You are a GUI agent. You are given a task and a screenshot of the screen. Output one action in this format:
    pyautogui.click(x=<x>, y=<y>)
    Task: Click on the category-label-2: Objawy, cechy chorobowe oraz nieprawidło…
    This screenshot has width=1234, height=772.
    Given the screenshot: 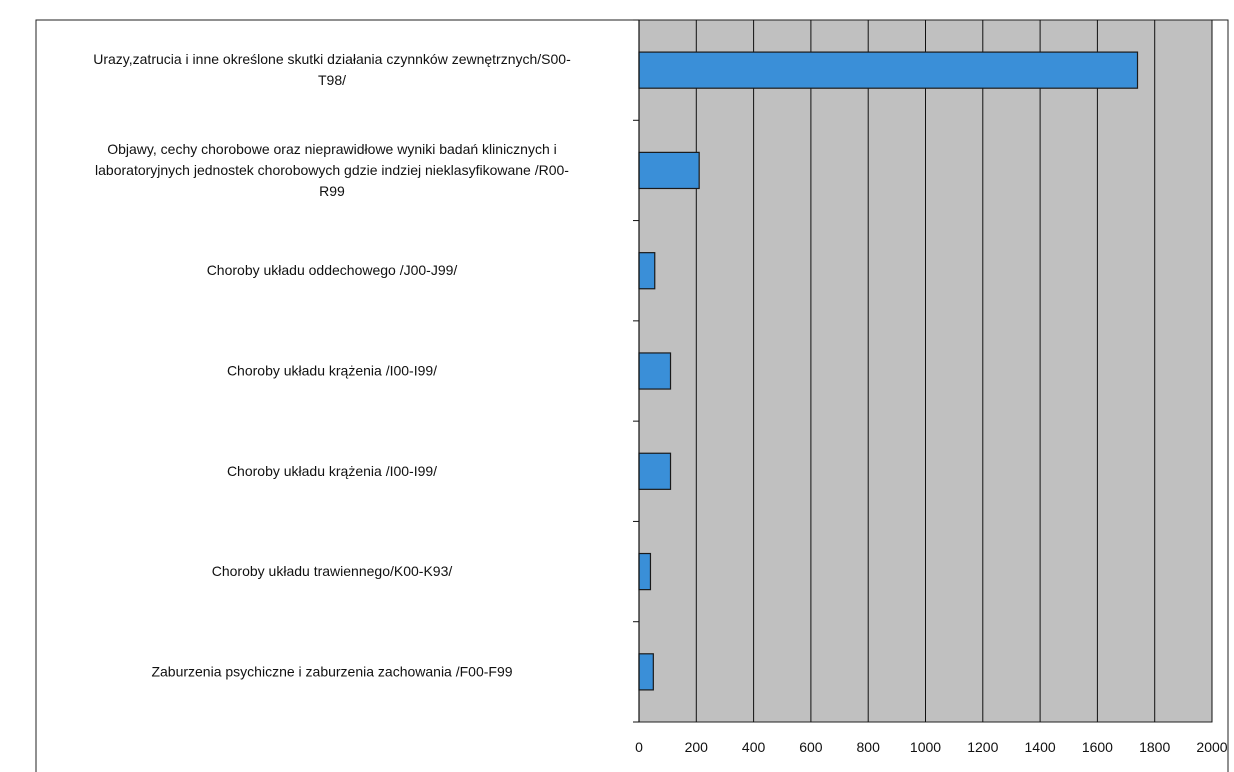 What is the action you would take?
    pyautogui.click(x=332, y=170)
    